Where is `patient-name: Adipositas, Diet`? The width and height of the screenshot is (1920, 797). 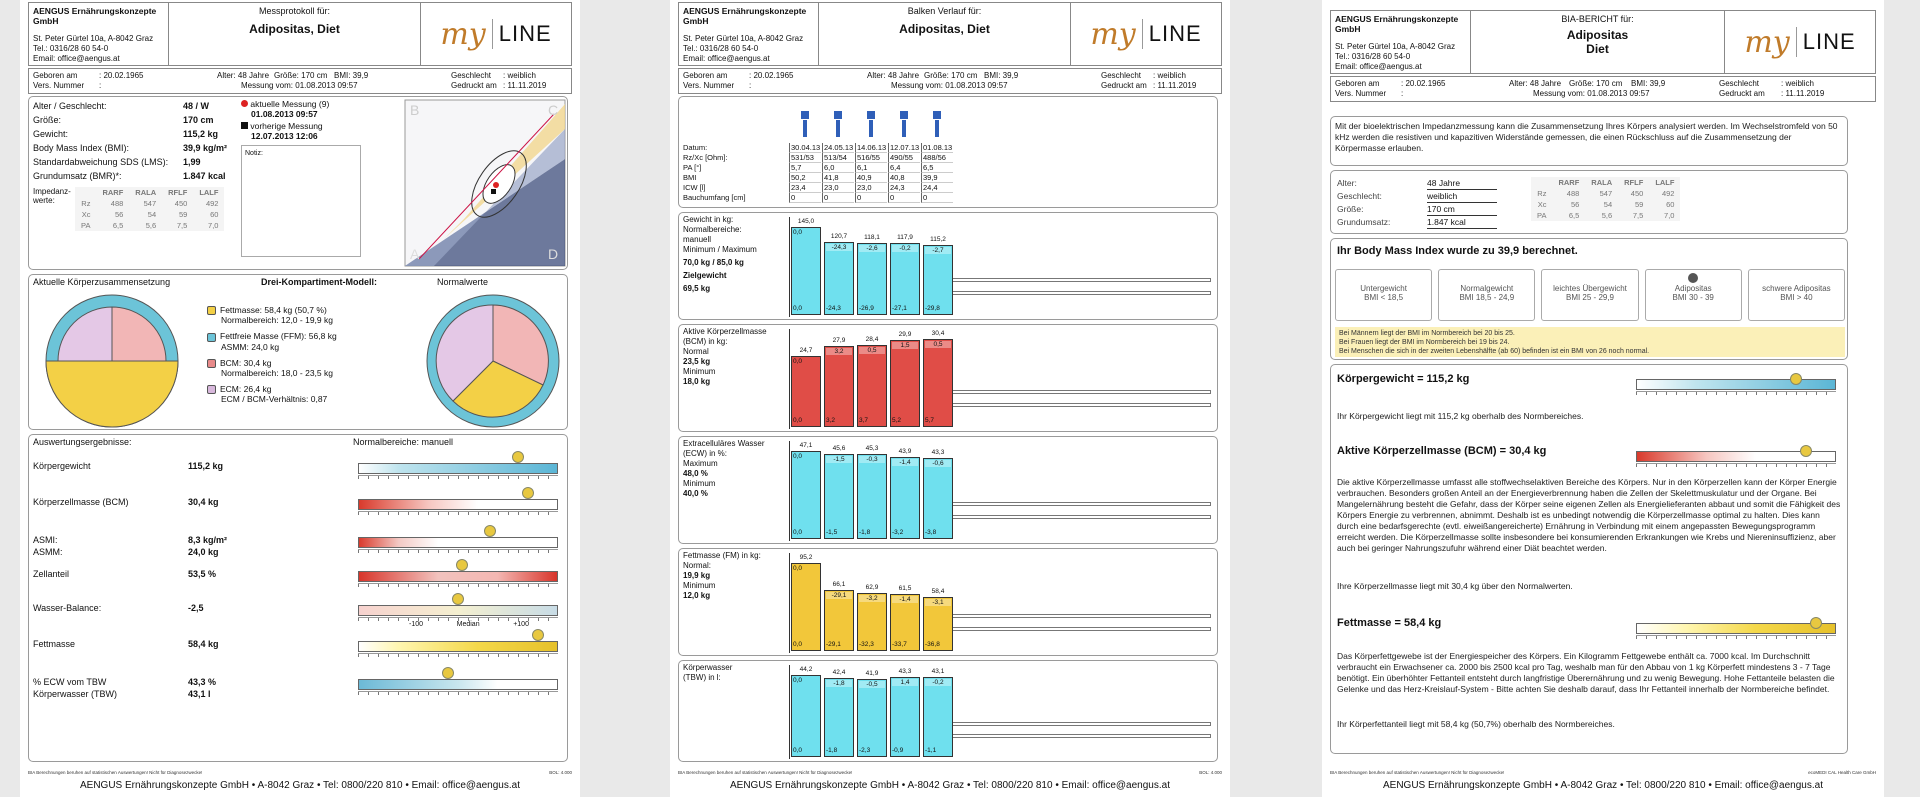
patient-name: Adipositas, Diet is located at coordinates (294, 29).